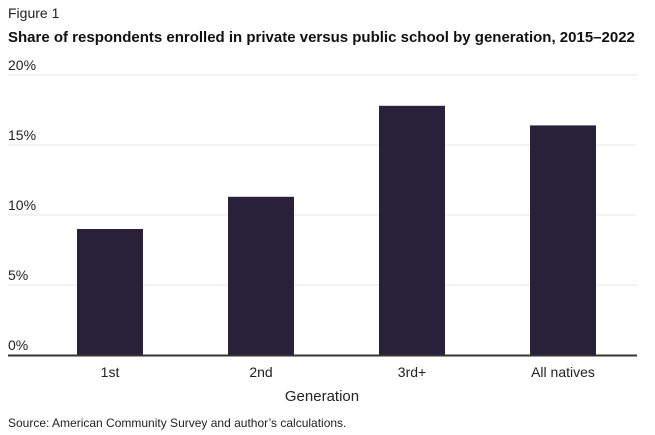  I want to click on y-tick-label: 10%, so click(22, 205).